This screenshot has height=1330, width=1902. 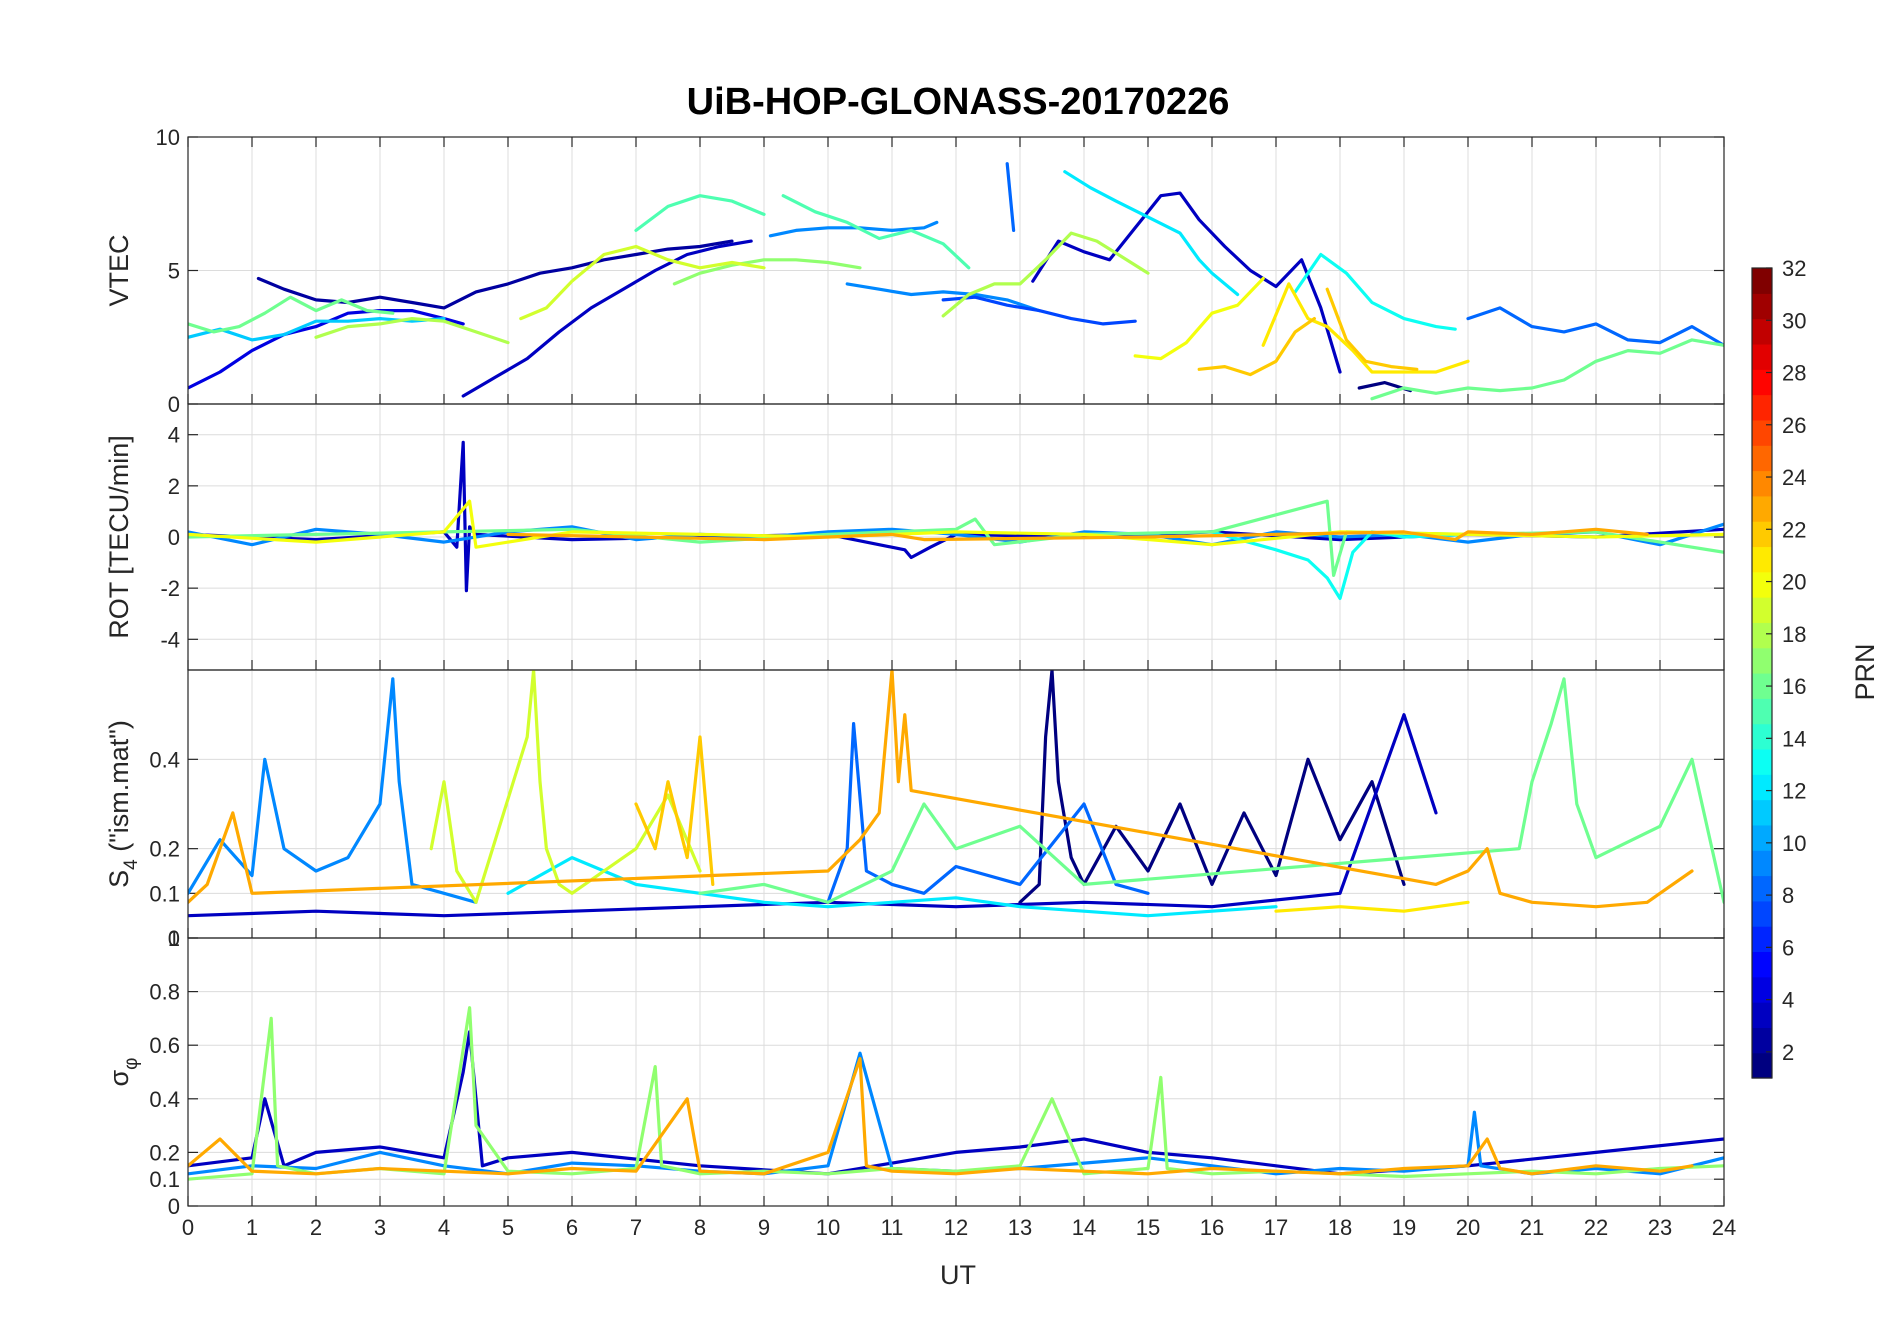 I want to click on x-tick-label: 24, so click(x=1724, y=1227).